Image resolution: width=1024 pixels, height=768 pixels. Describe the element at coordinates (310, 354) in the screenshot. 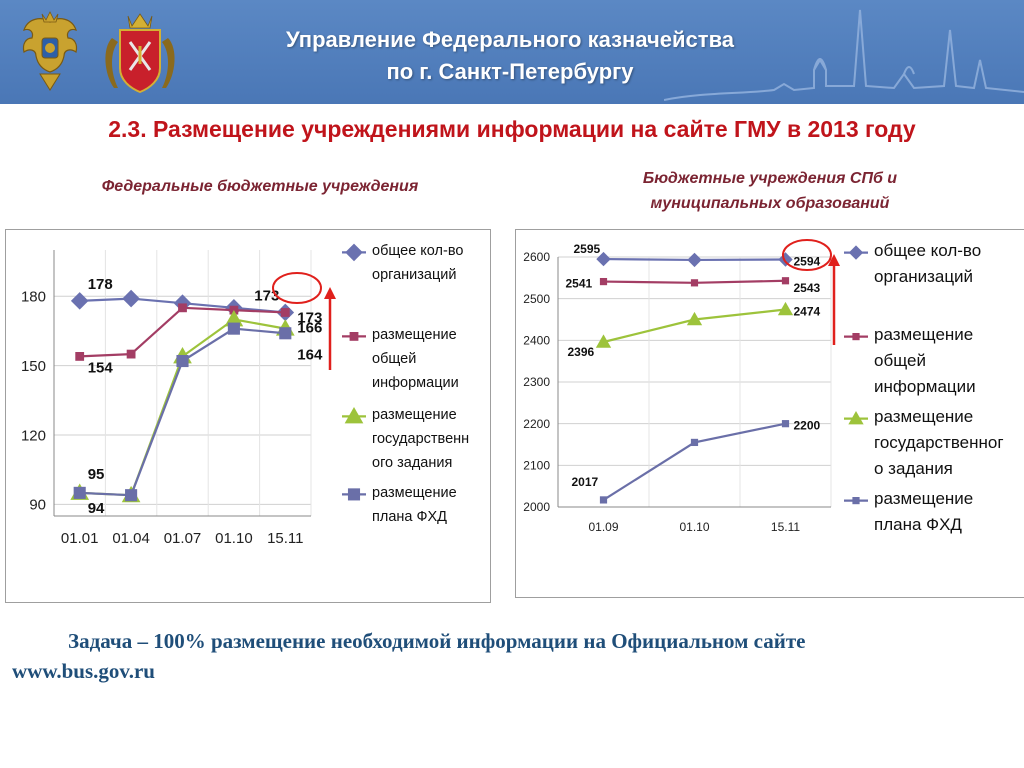

I see `data-label: 164` at that location.